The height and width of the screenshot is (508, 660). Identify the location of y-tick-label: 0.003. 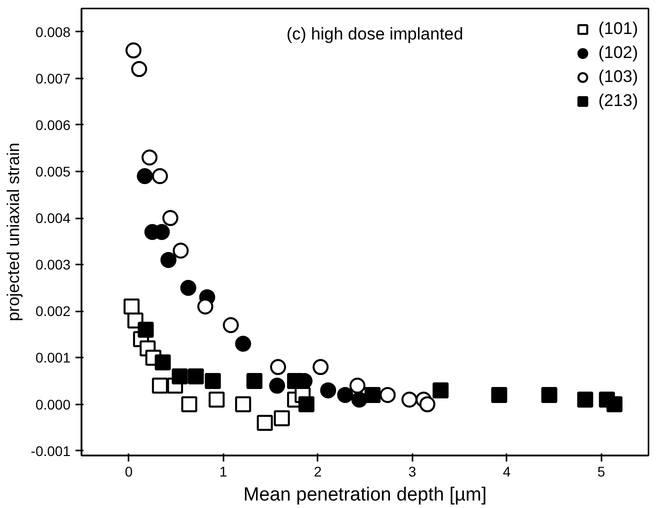
(53, 264).